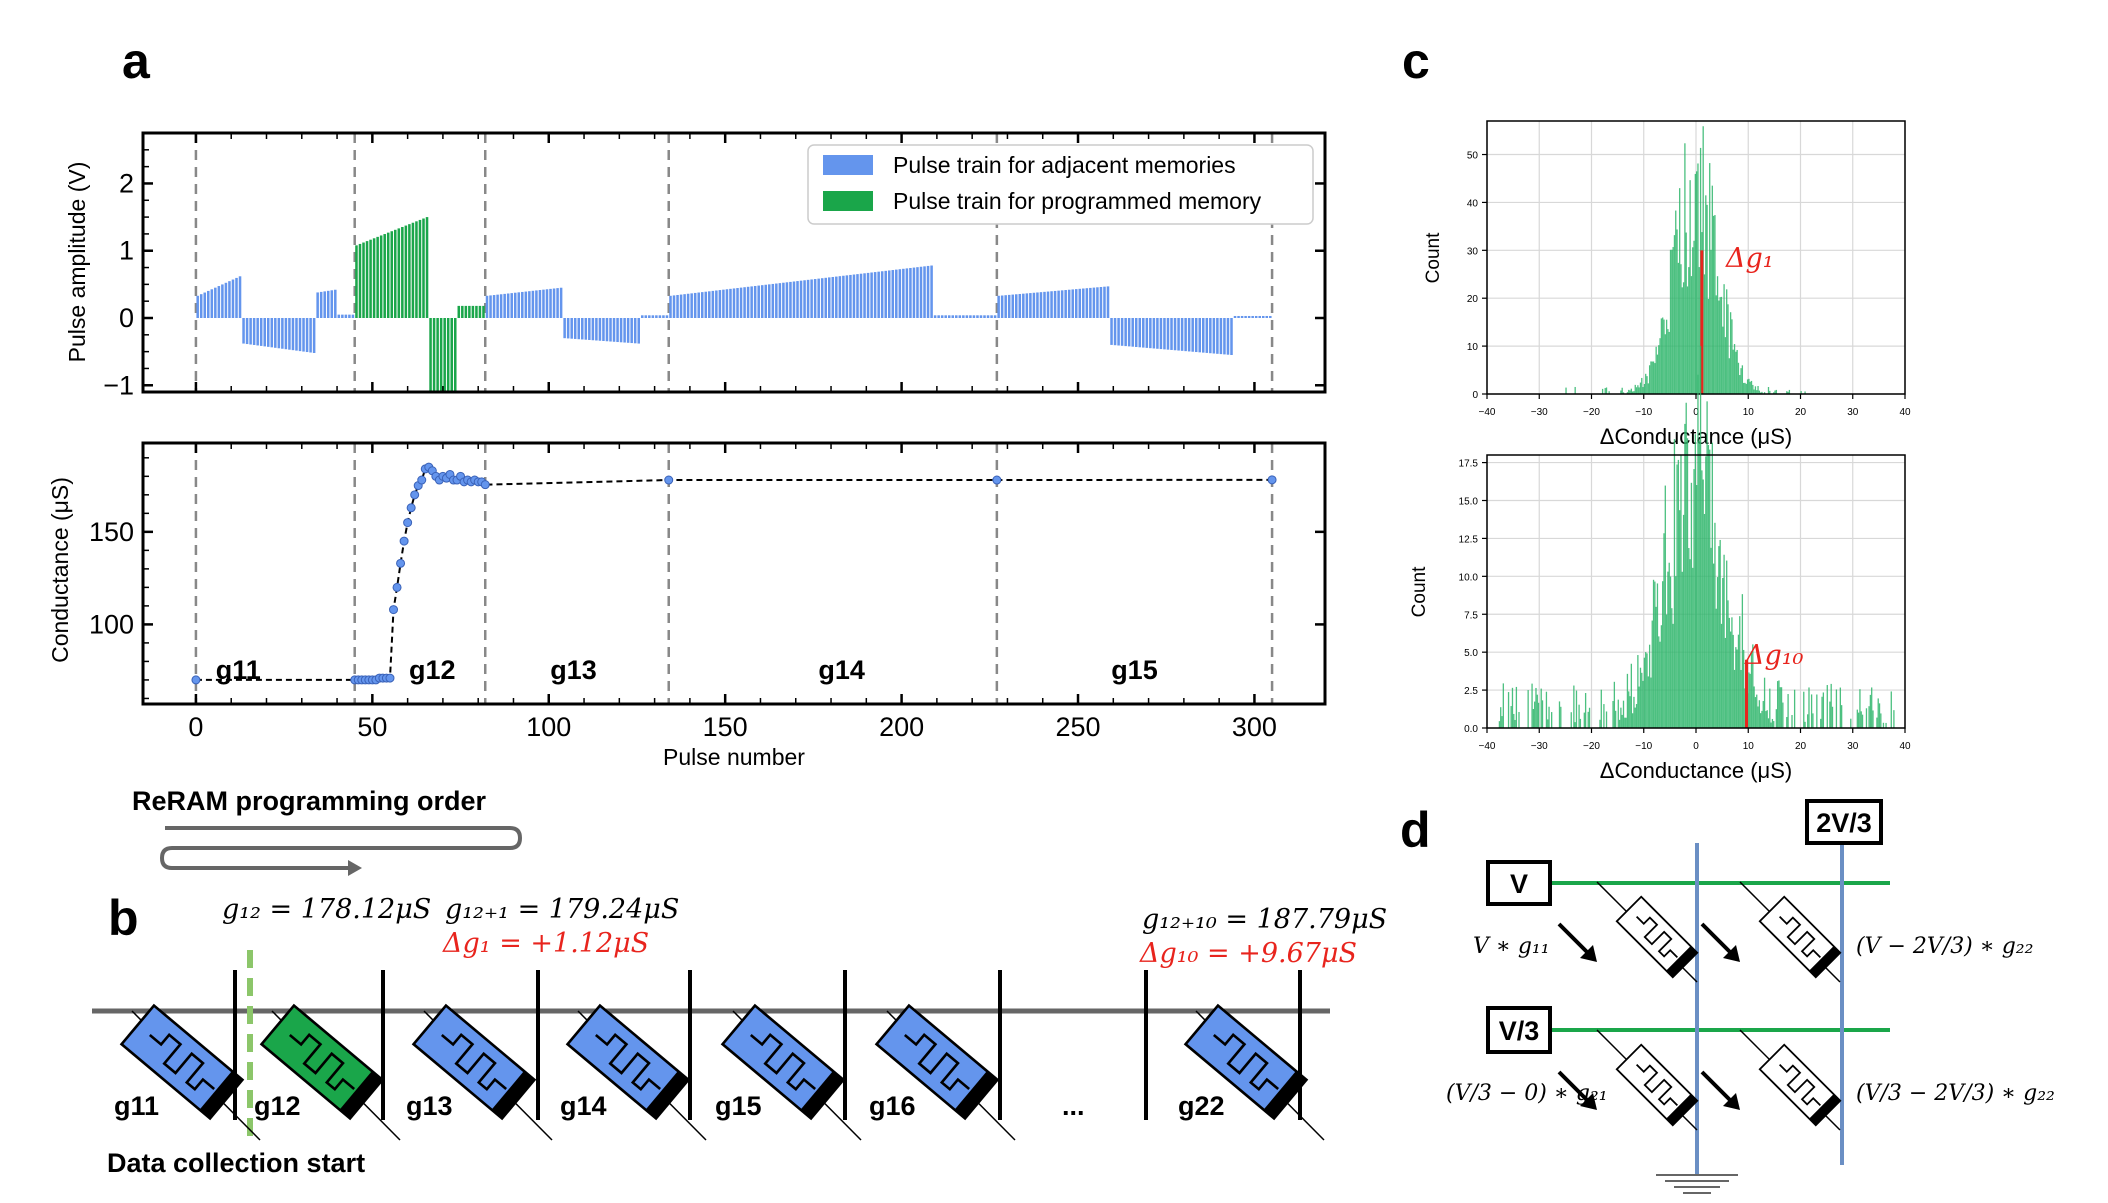 This screenshot has height=1203, width=2108. Describe the element at coordinates (60, 570) in the screenshot. I see `conductance-ylabel: Conductance (μS)` at that location.